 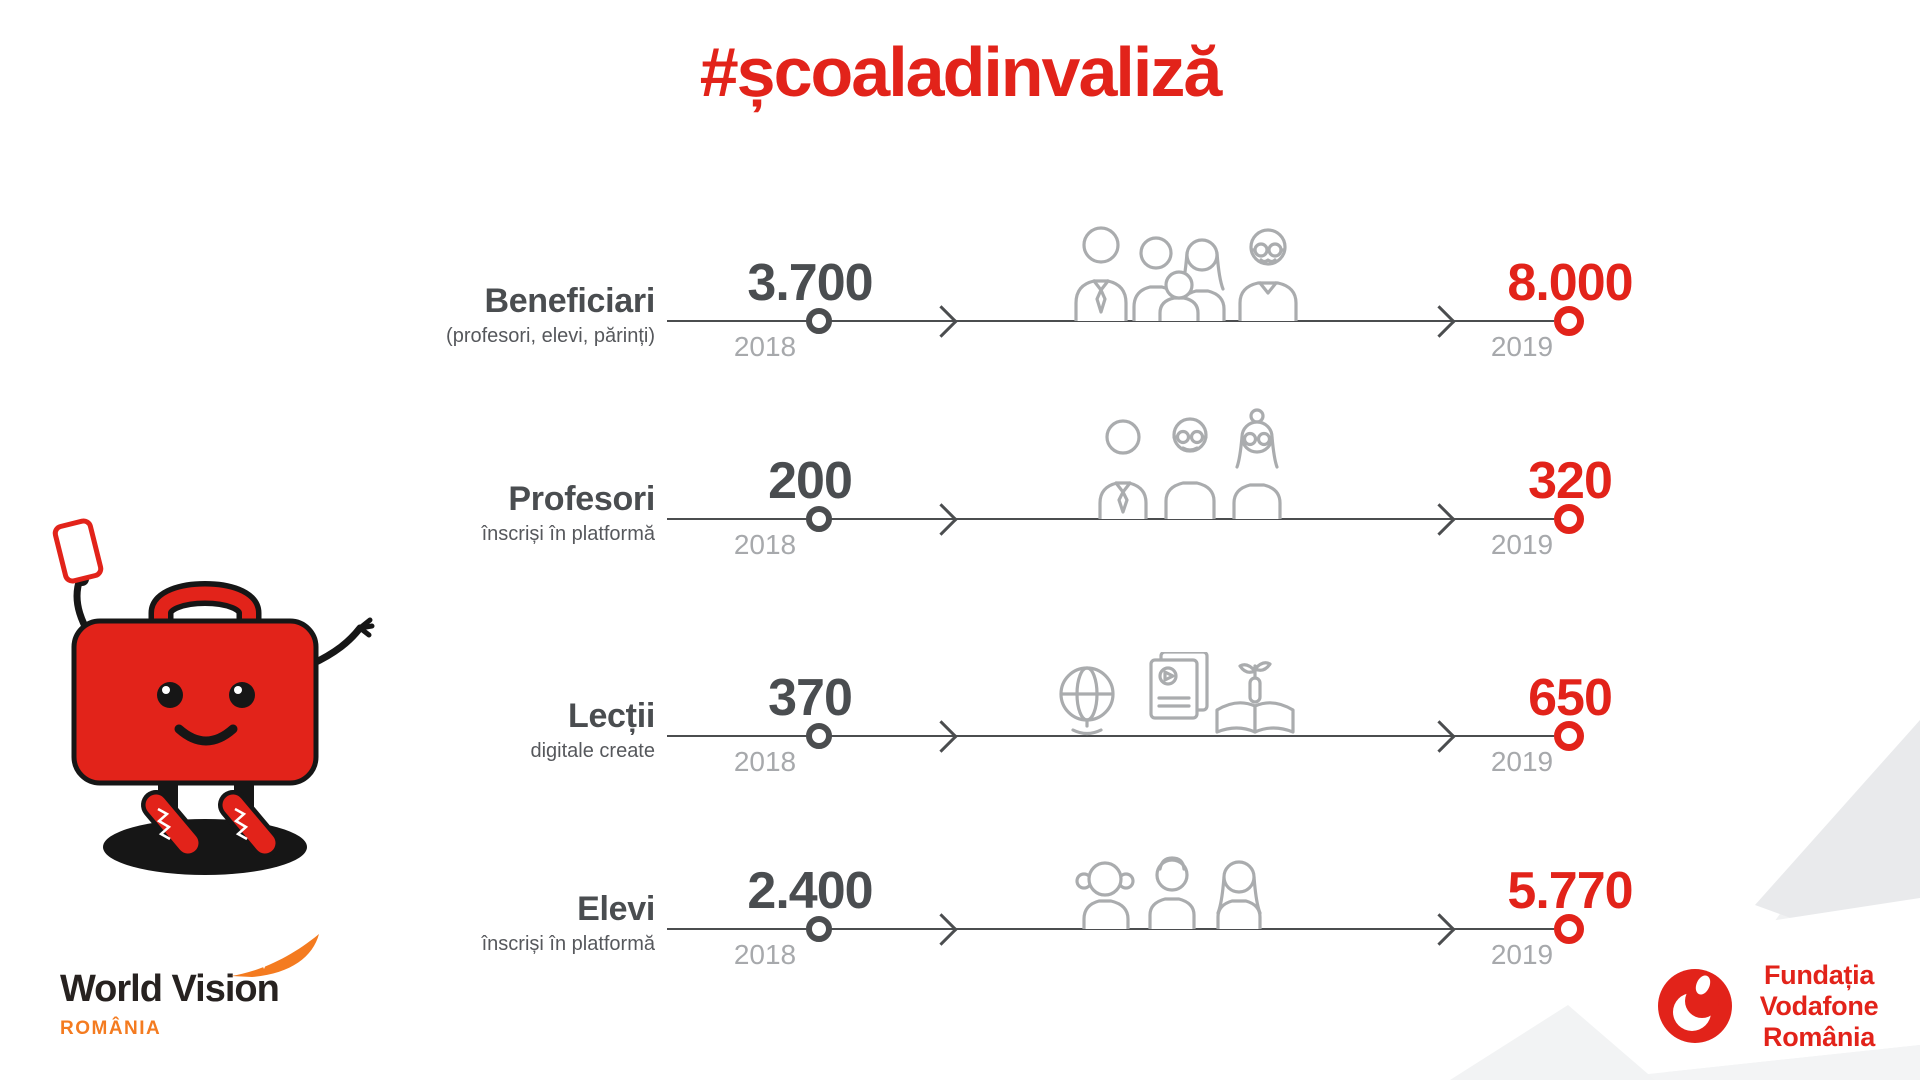 I want to click on family-icon, so click(x=1186, y=261).